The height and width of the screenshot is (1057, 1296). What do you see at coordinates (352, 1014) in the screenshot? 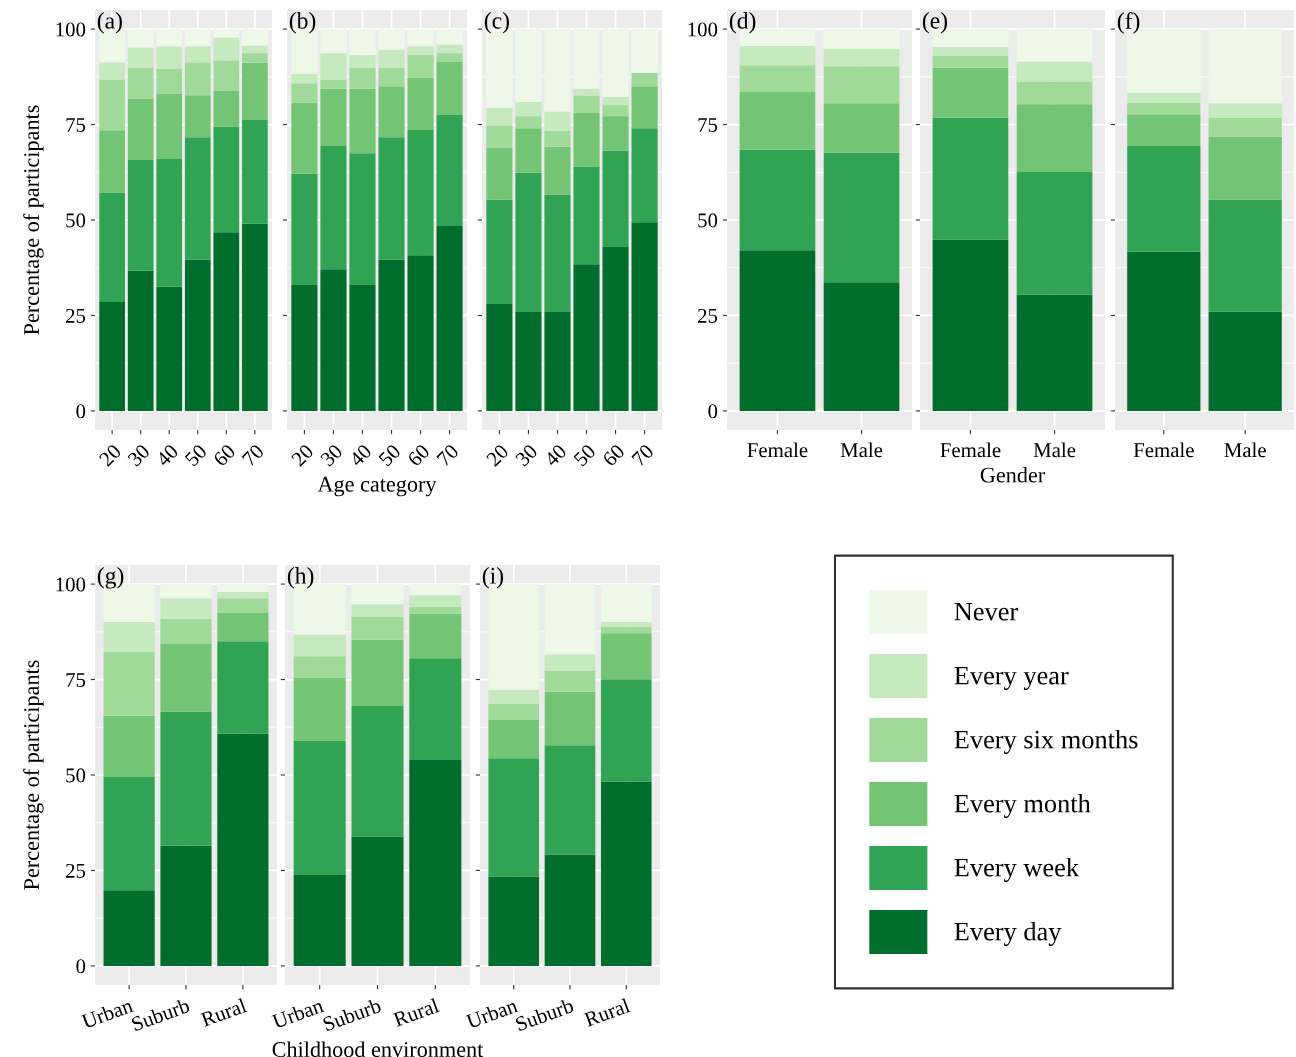
I see `x-tick-label: Suburb` at bounding box center [352, 1014].